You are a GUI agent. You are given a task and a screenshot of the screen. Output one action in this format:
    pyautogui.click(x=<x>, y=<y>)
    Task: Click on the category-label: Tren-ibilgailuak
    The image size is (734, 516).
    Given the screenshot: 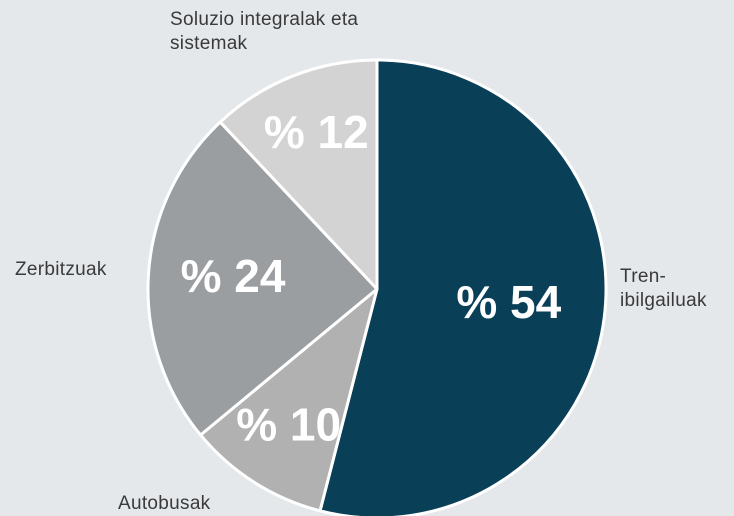 What is the action you would take?
    pyautogui.click(x=663, y=288)
    